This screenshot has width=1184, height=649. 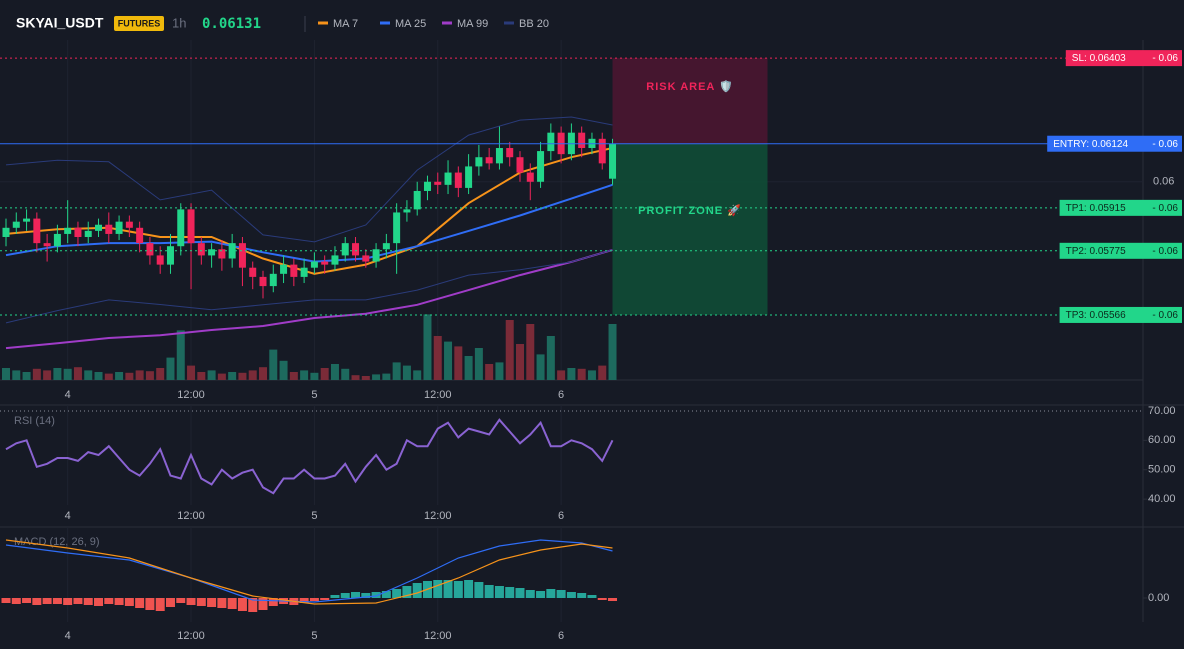 What do you see at coordinates (309, 456) in the screenshot?
I see `rsi-line` at bounding box center [309, 456].